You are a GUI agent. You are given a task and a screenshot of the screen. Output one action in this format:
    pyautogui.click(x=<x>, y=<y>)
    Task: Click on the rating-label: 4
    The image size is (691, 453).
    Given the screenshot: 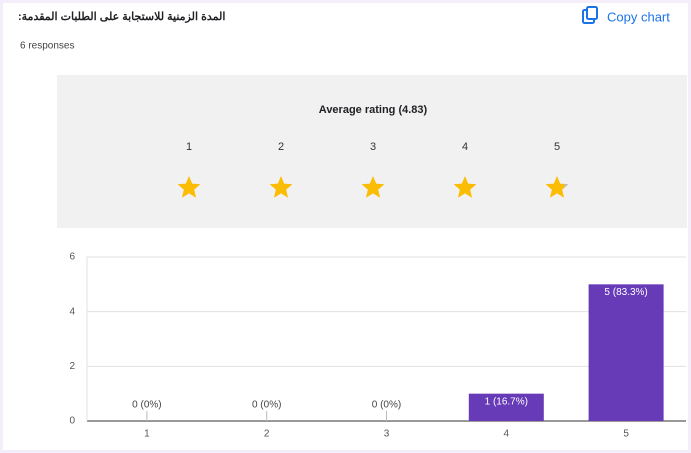 What is the action you would take?
    pyautogui.click(x=465, y=147)
    